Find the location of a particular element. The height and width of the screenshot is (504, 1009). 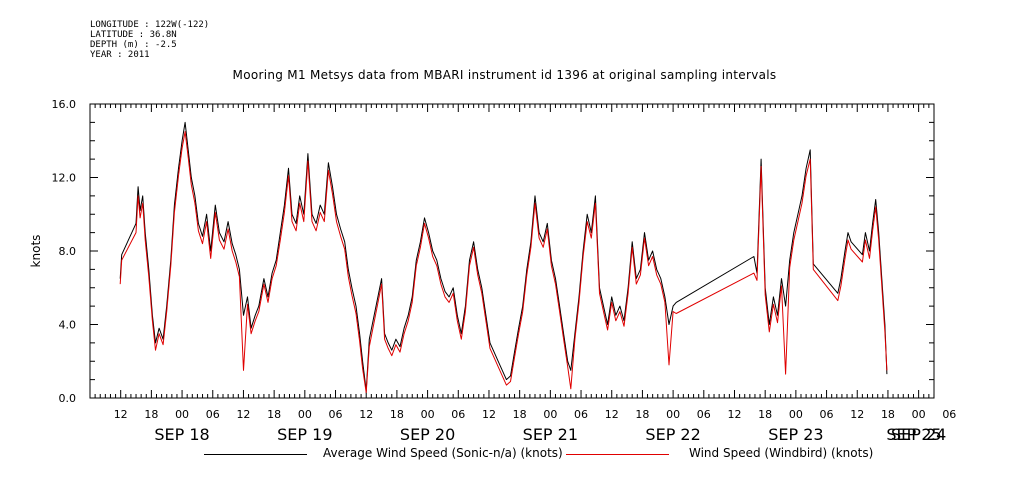

x-day-label: SEP 22 is located at coordinates (672, 434).